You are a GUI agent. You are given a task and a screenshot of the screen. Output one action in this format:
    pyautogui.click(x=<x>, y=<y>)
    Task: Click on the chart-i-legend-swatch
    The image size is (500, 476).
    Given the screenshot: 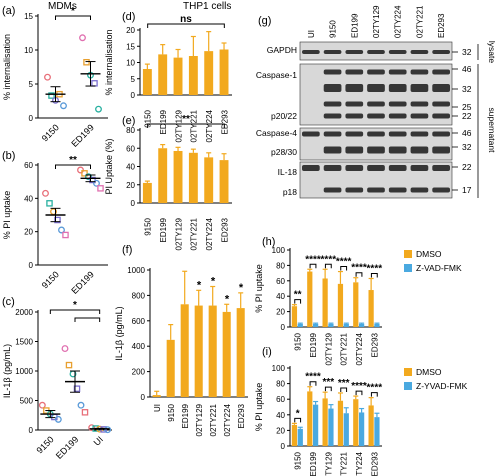 What is the action you would take?
    pyautogui.click(x=408, y=386)
    